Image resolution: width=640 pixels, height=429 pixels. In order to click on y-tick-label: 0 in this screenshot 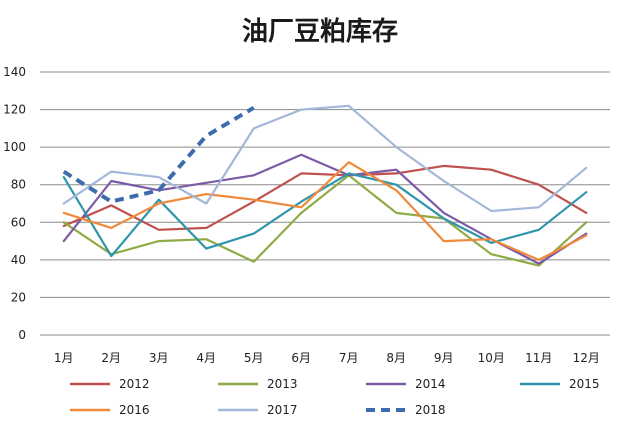, I will do `click(22, 335)`.